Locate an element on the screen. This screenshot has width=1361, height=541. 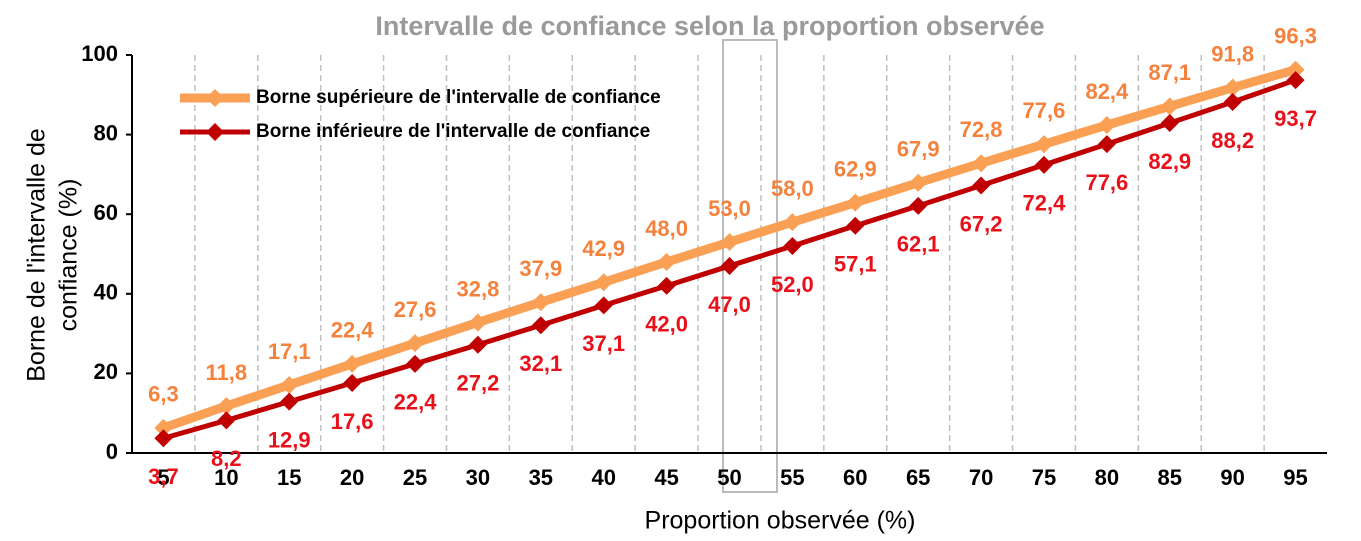
x-tick-label: 90 is located at coordinates (1232, 477).